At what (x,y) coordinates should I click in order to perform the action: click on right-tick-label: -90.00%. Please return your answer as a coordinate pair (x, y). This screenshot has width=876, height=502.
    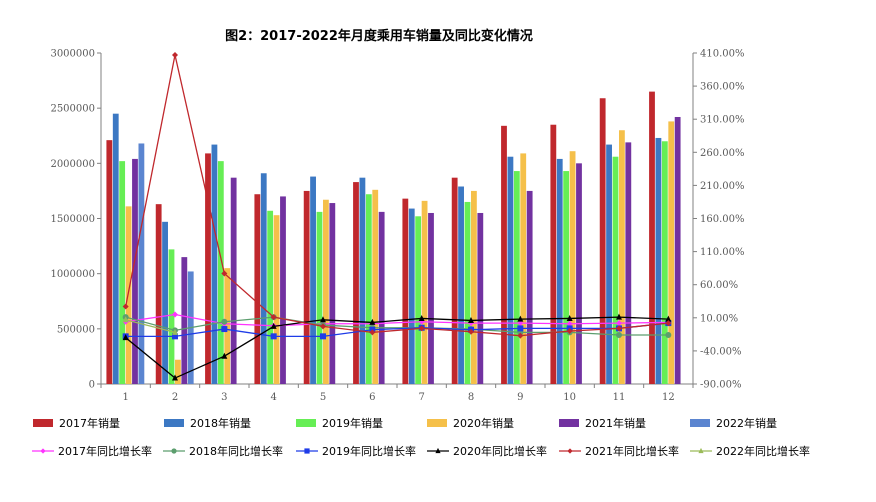
    Looking at the image, I should click on (721, 385).